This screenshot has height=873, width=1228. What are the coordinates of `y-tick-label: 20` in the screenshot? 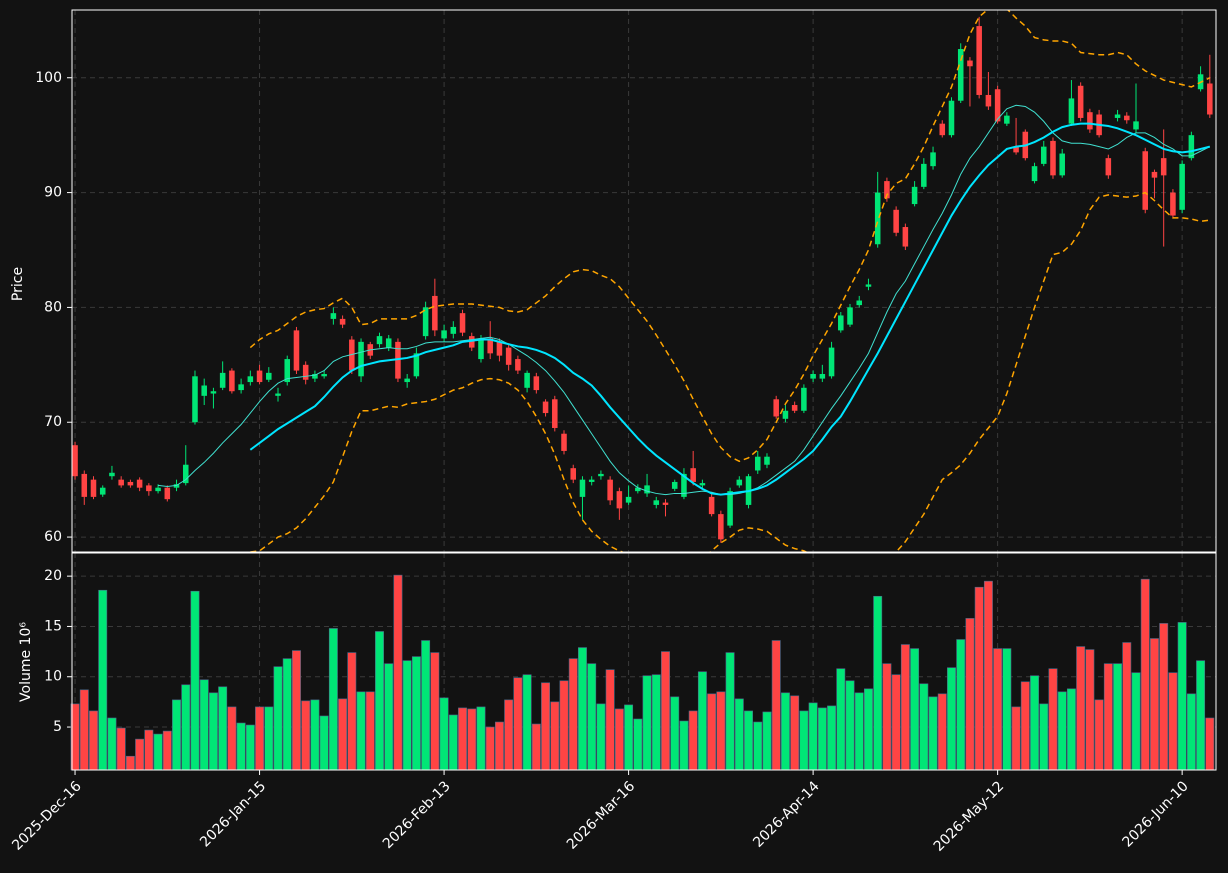 It's located at (53, 576).